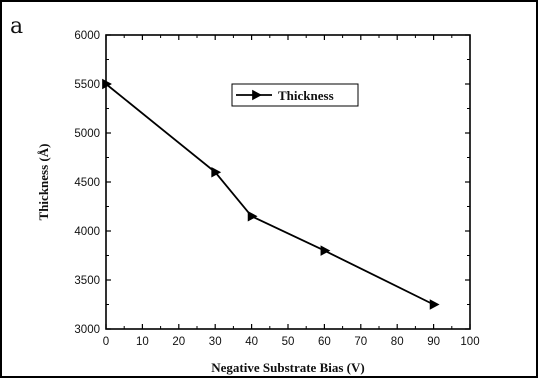 The width and height of the screenshot is (538, 378). Describe the element at coordinates (87, 232) in the screenshot. I see `y-tick-label: 4000` at that location.